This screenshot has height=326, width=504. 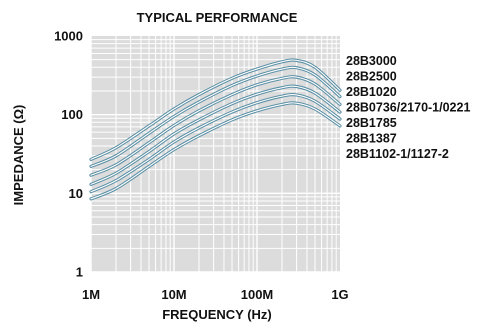 I want to click on series-line-core, so click(x=215, y=151).